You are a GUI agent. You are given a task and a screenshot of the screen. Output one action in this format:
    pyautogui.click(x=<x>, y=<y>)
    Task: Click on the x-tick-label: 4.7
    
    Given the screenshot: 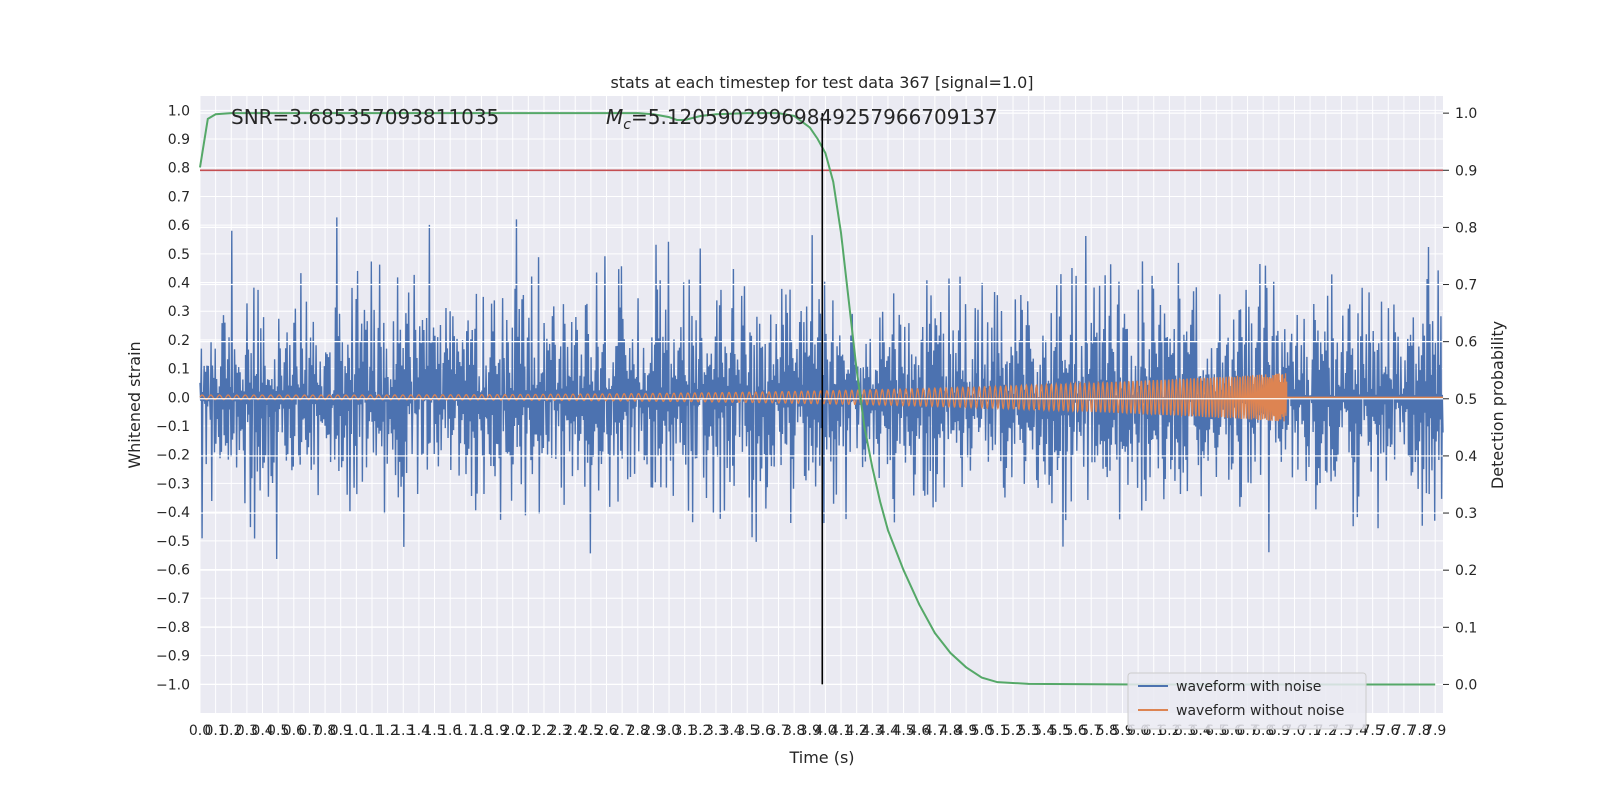 What is the action you would take?
    pyautogui.click(x=935, y=731)
    